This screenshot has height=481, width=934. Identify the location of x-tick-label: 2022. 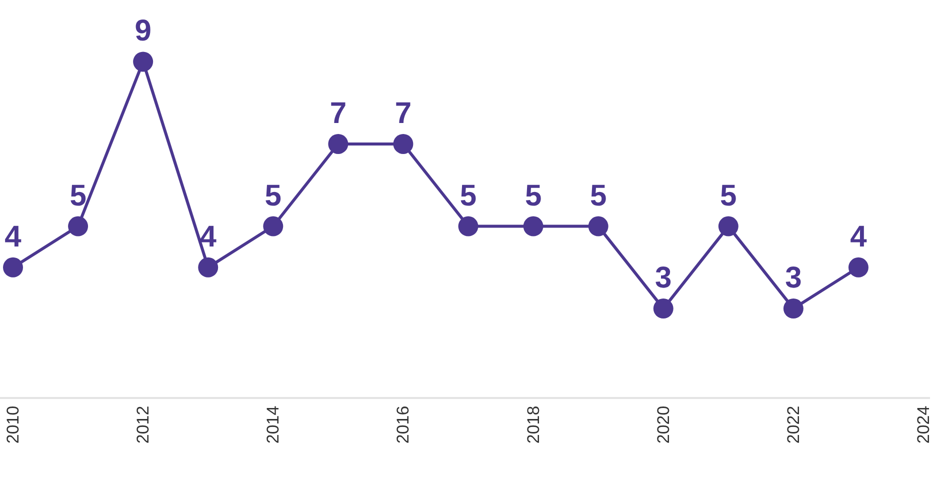
(793, 425).